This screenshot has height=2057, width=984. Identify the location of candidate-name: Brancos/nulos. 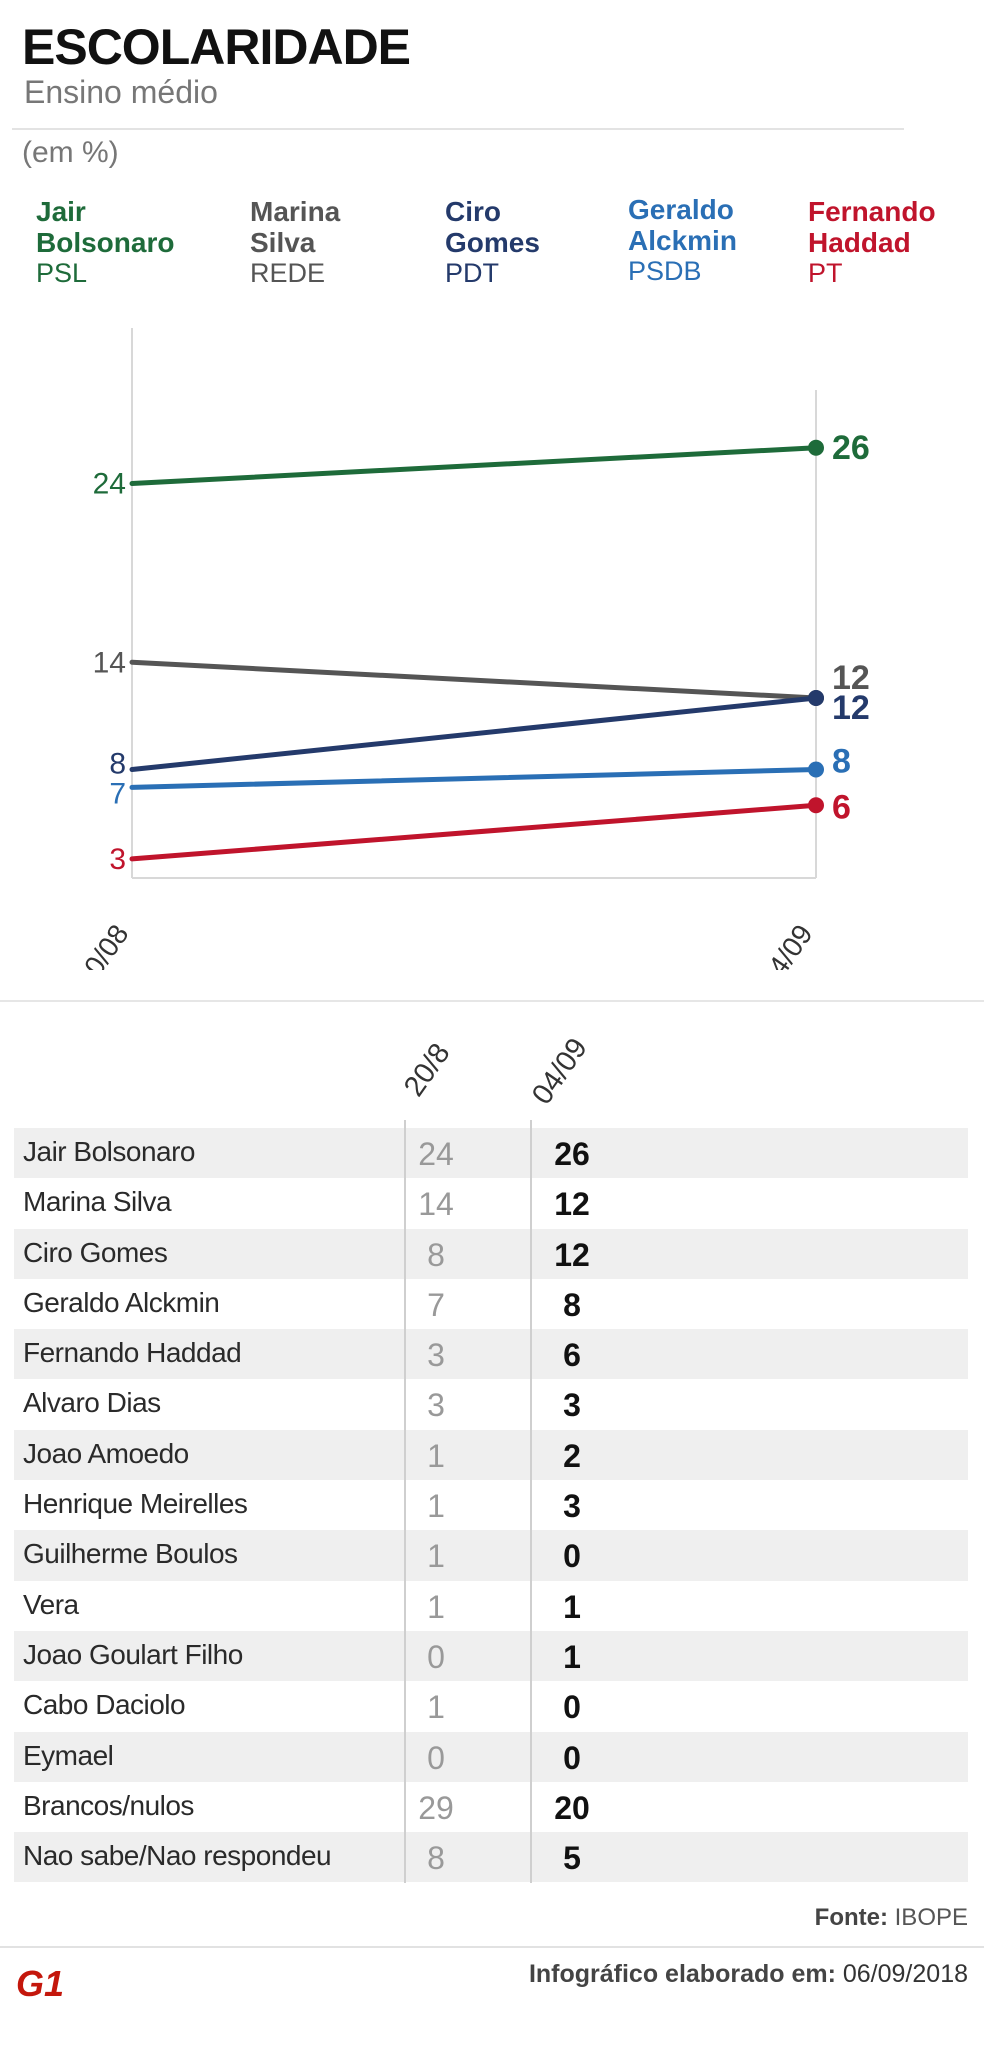
(108, 1805).